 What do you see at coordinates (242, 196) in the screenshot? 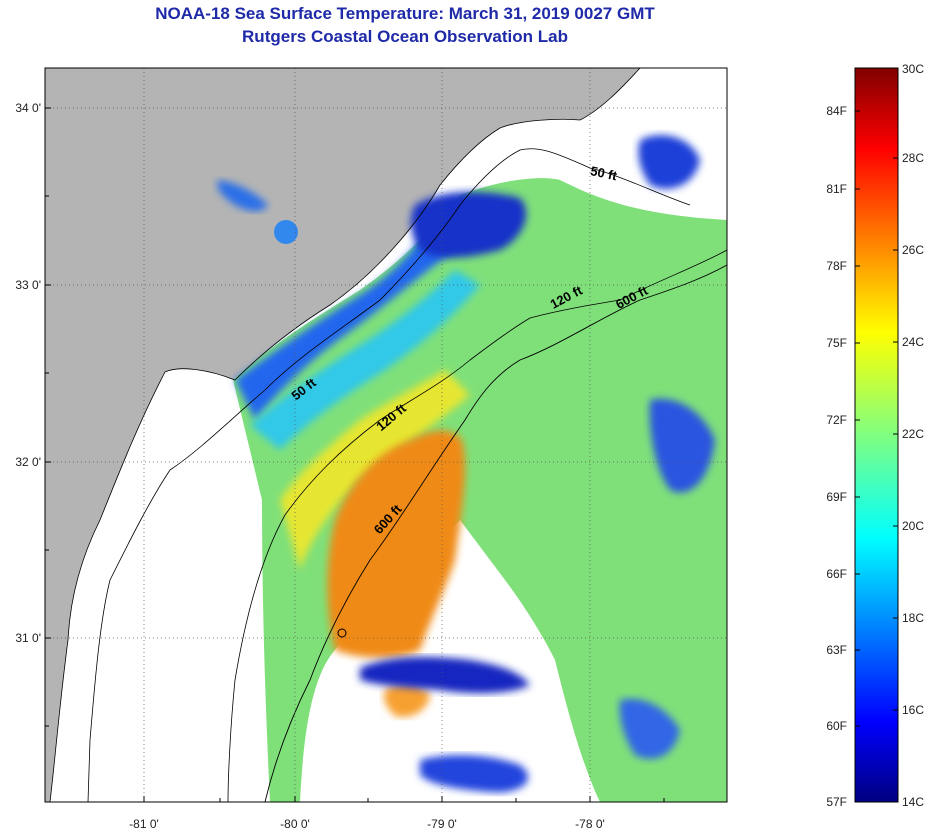
I see `inland-water` at bounding box center [242, 196].